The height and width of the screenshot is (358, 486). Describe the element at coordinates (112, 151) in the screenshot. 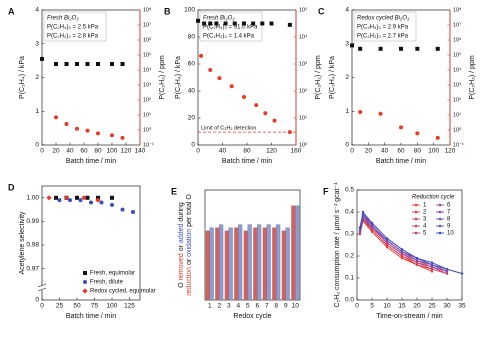

I see `x-tick-label: 100` at that location.